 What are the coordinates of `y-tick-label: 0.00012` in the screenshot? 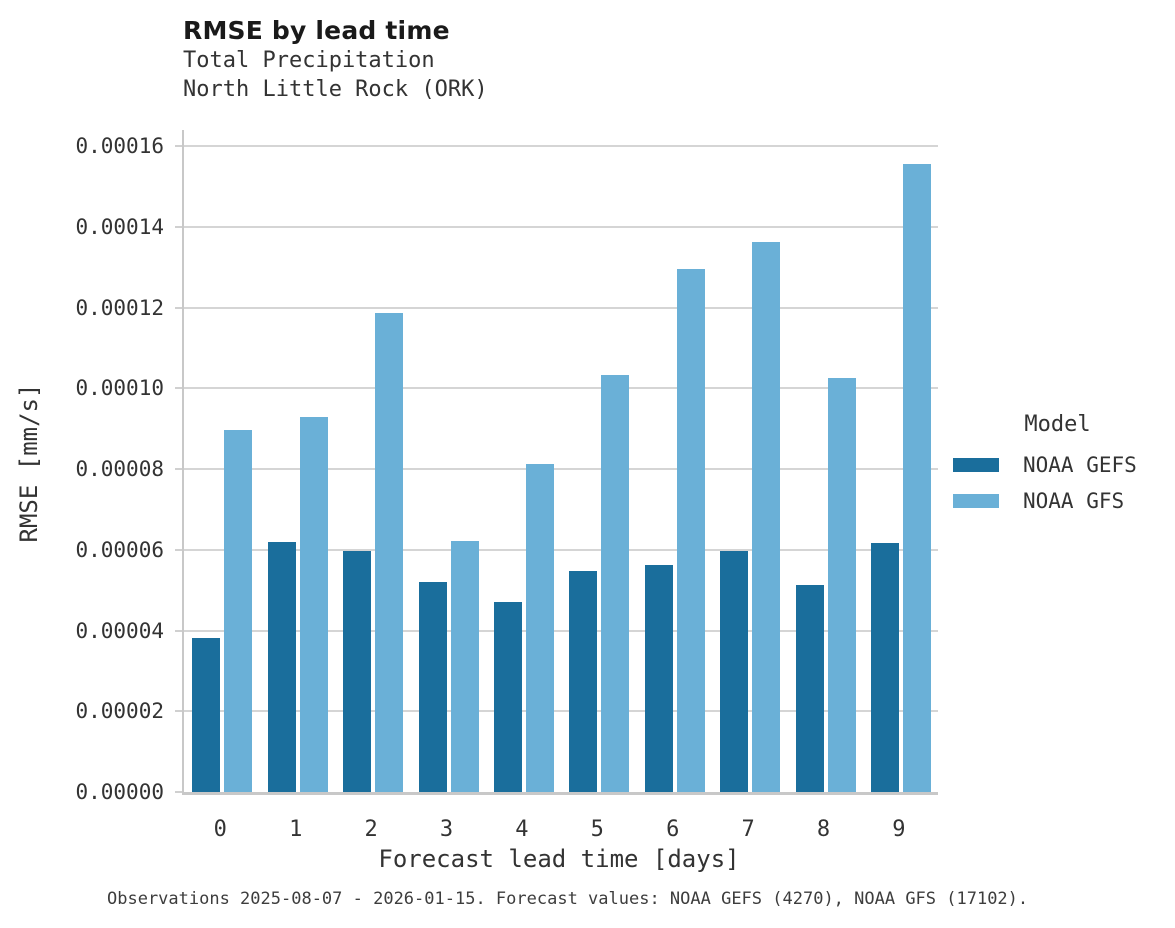 It's located at (119, 307).